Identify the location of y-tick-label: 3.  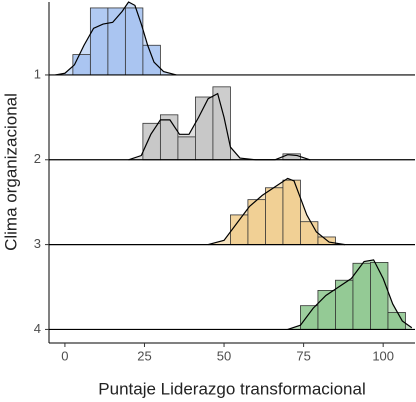
(37, 243).